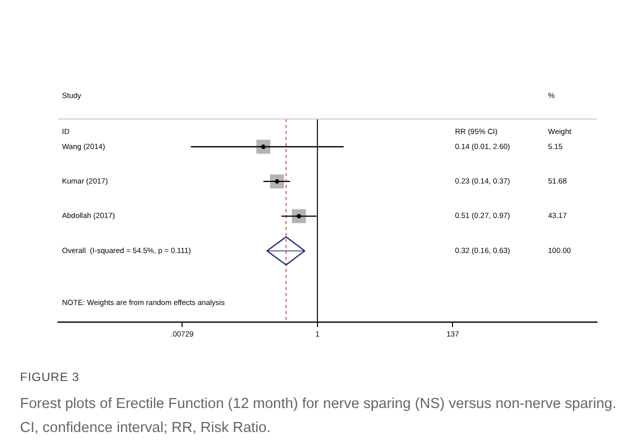  Describe the element at coordinates (50, 377) in the screenshot. I see `text: FIGURE 3` at that location.